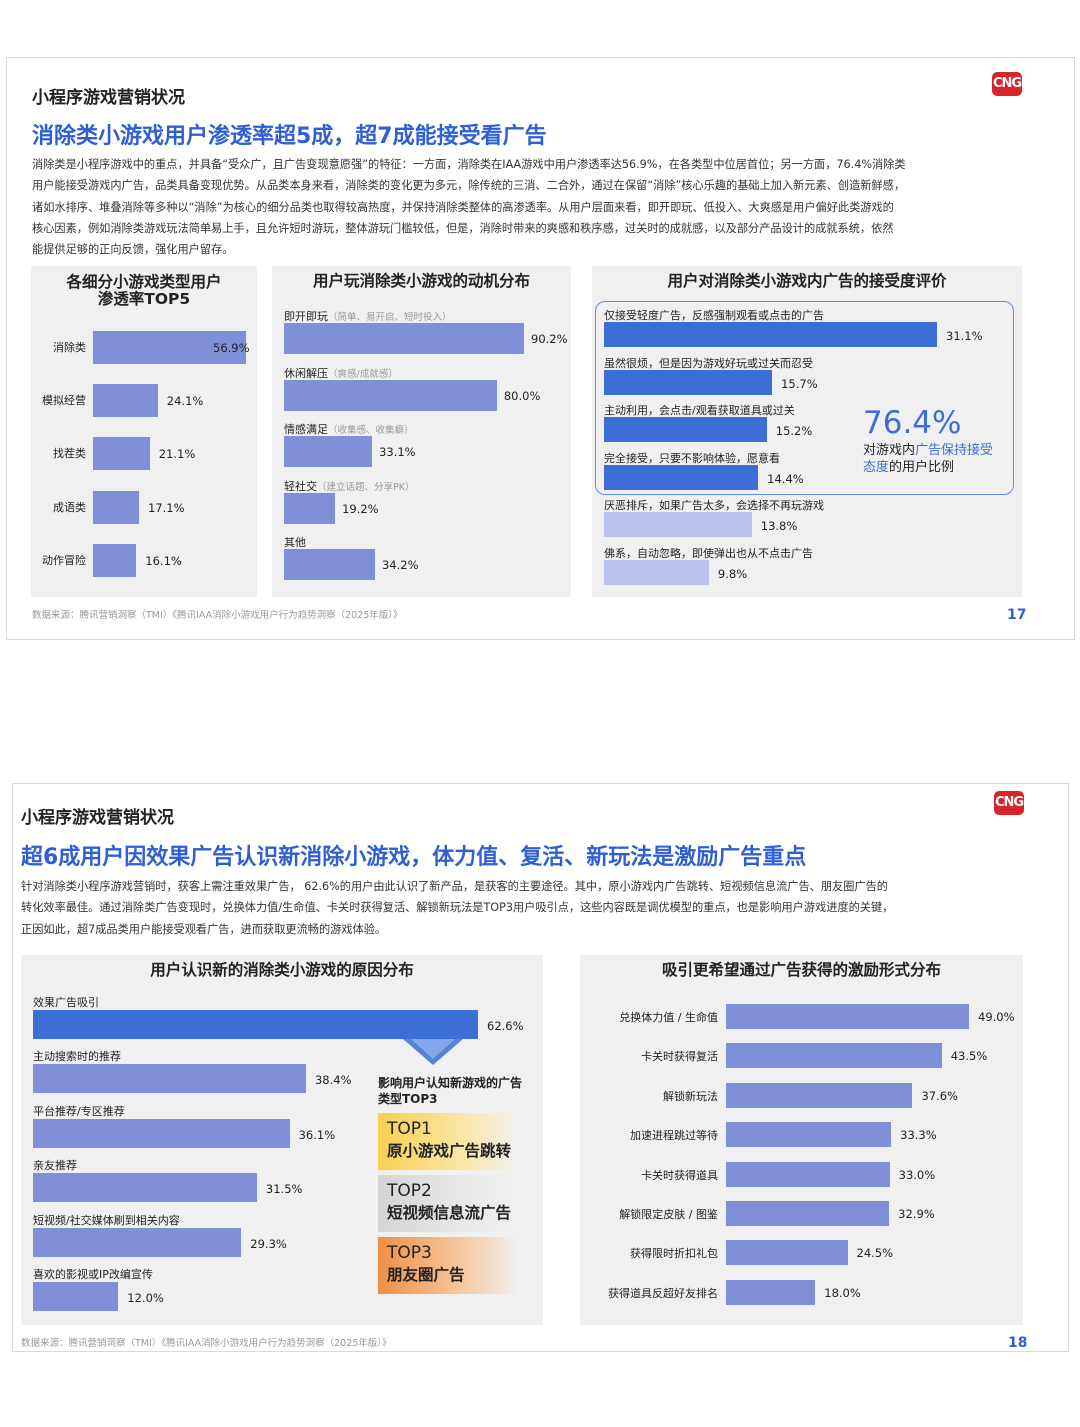 The height and width of the screenshot is (1427, 1080). What do you see at coordinates (804, 398) in the screenshot?
I see `highlight-box` at bounding box center [804, 398].